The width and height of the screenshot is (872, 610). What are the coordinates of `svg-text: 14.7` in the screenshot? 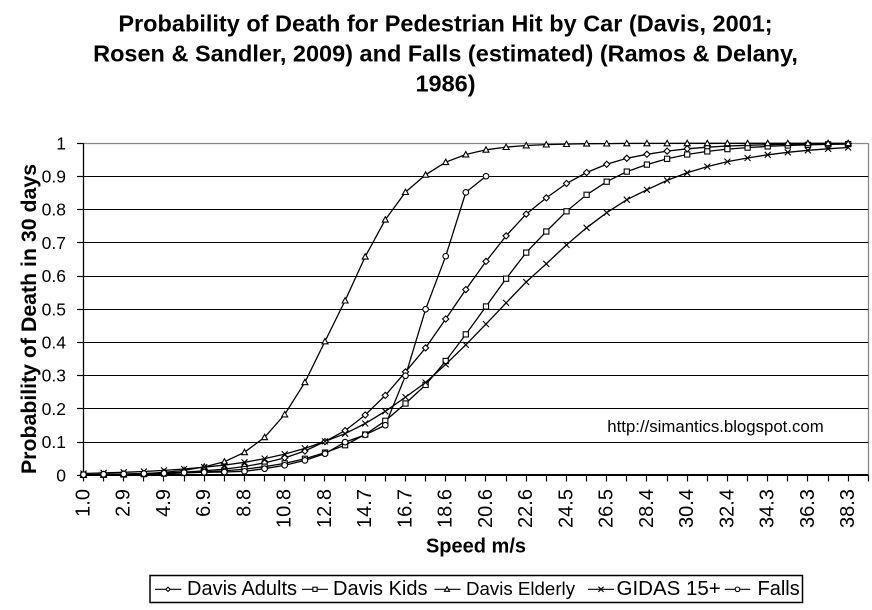 It's located at (365, 508).